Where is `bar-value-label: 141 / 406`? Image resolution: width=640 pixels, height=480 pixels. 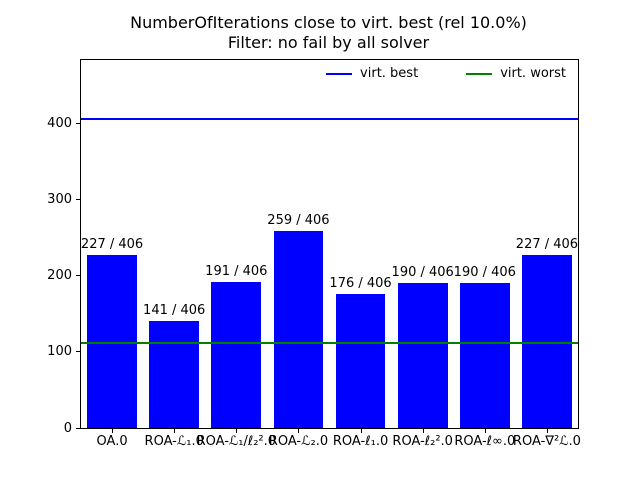 bar-value-label: 141 / 406 is located at coordinates (174, 310).